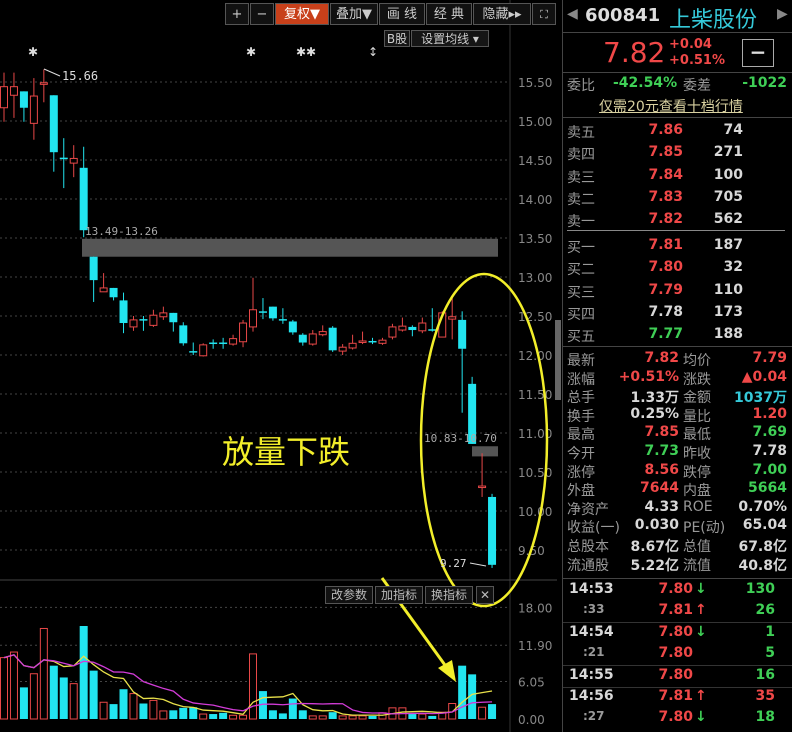 The height and width of the screenshot is (732, 792). Describe the element at coordinates (728, 245) in the screenshot. I see `order-volume: 187` at that location.